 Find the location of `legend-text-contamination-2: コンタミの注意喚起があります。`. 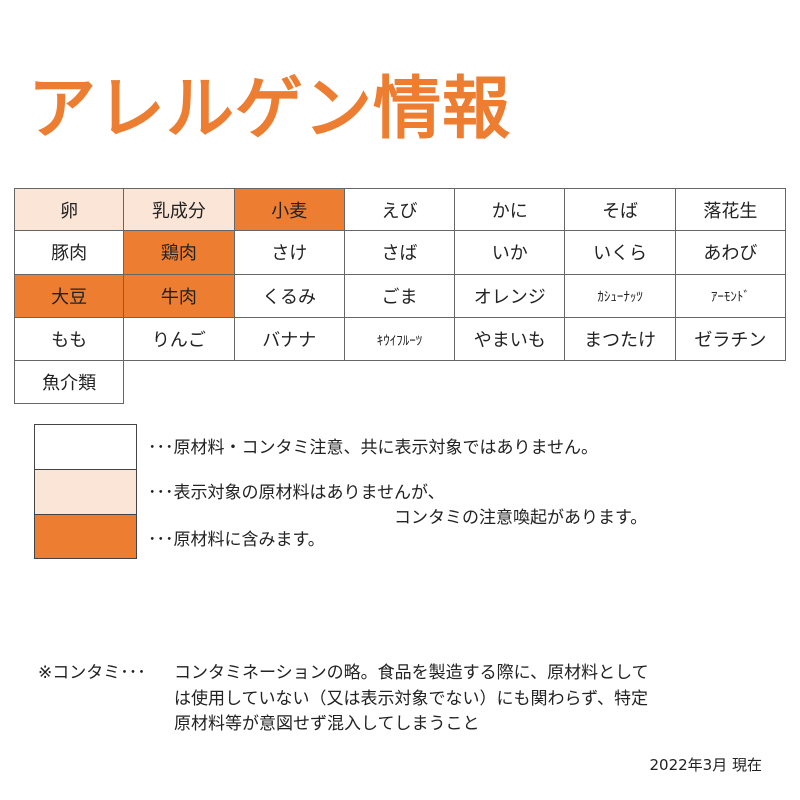

legend-text-contamination-2: コンタミの注意喚起があります。 is located at coordinates (521, 518).